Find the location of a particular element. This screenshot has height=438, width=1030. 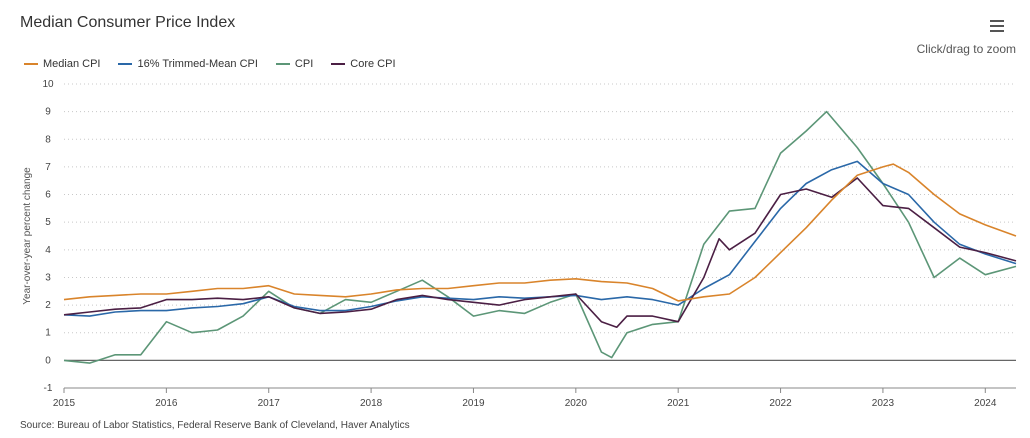

chart-title: Median Consumer Price Index is located at coordinates (128, 22).